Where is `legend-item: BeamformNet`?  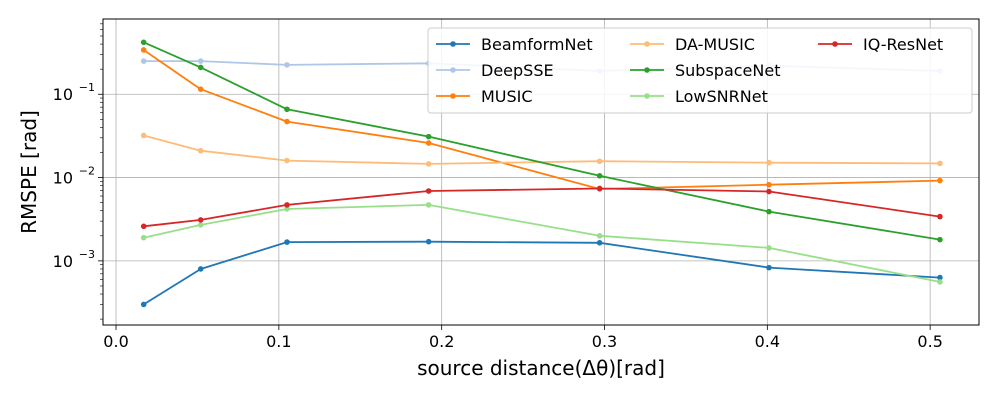
legend-item: BeamformNet is located at coordinates (514, 44).